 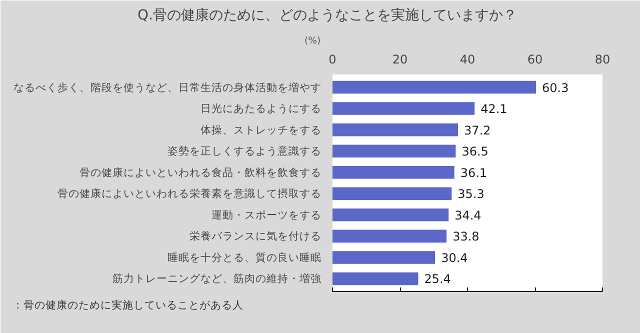 I want to click on y-tick-label: 運動・スポーツをする, so click(x=267, y=215).